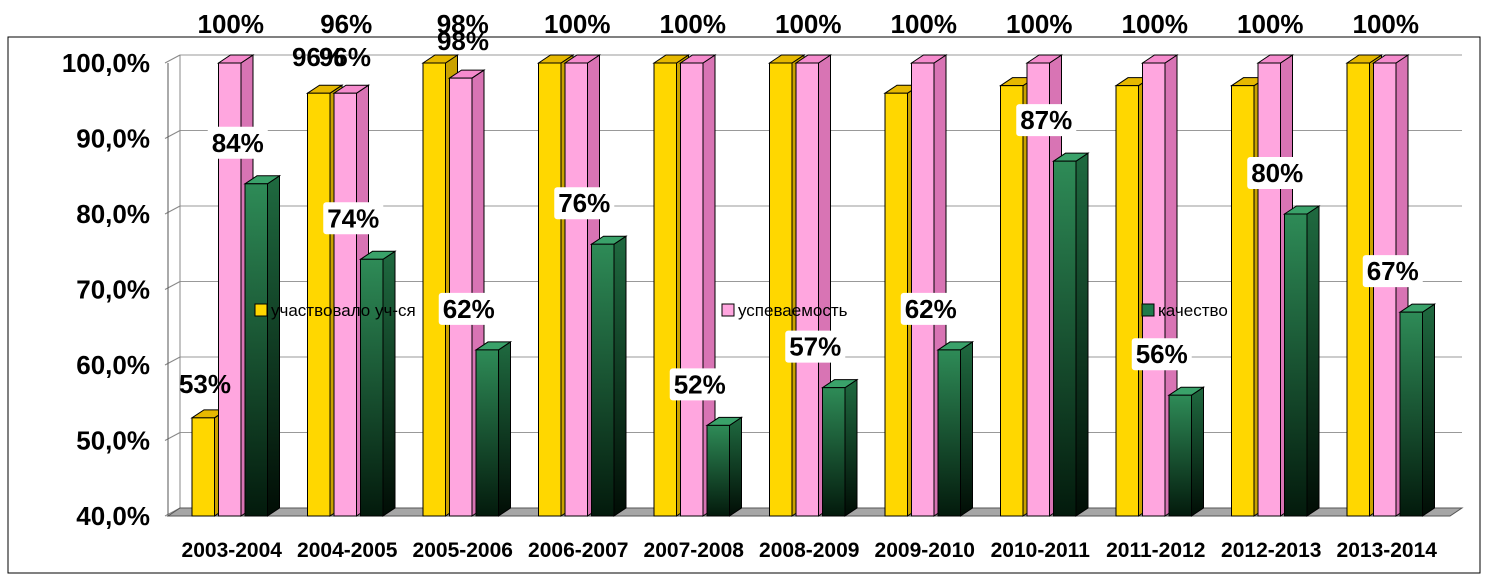 The width and height of the screenshot is (1487, 575). I want to click on x-tick-label: 2005-2006, so click(463, 550).